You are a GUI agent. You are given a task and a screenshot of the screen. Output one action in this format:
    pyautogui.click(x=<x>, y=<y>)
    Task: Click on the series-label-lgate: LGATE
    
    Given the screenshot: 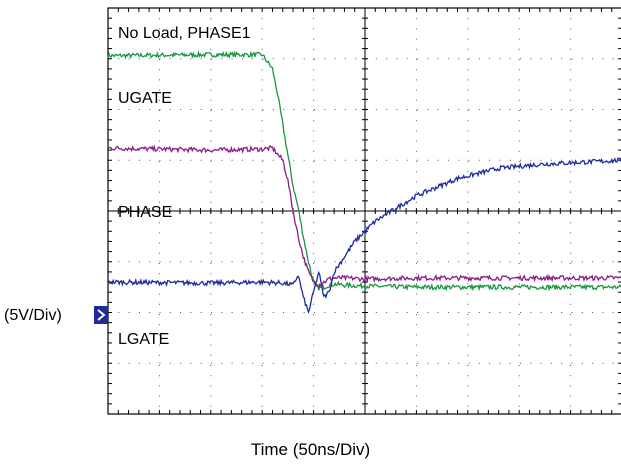 What is the action you would take?
    pyautogui.click(x=143, y=339)
    